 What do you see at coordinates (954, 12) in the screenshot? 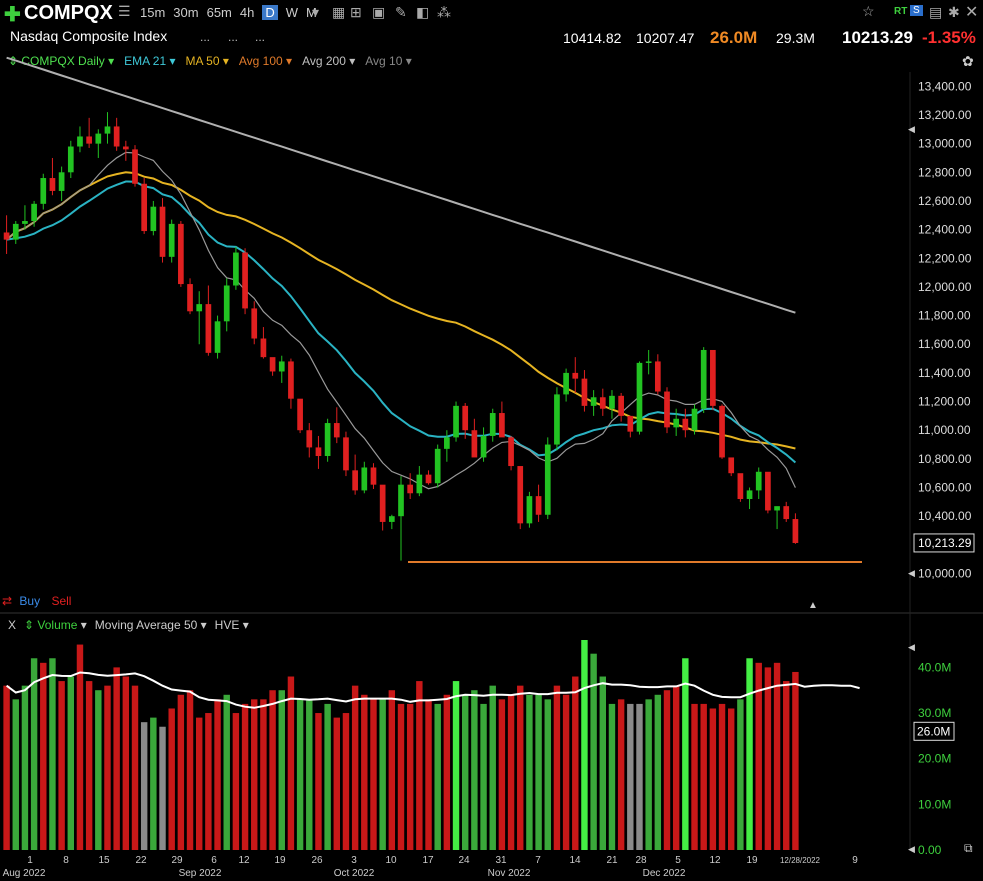
I see `settings-icon: ✱` at bounding box center [954, 12].